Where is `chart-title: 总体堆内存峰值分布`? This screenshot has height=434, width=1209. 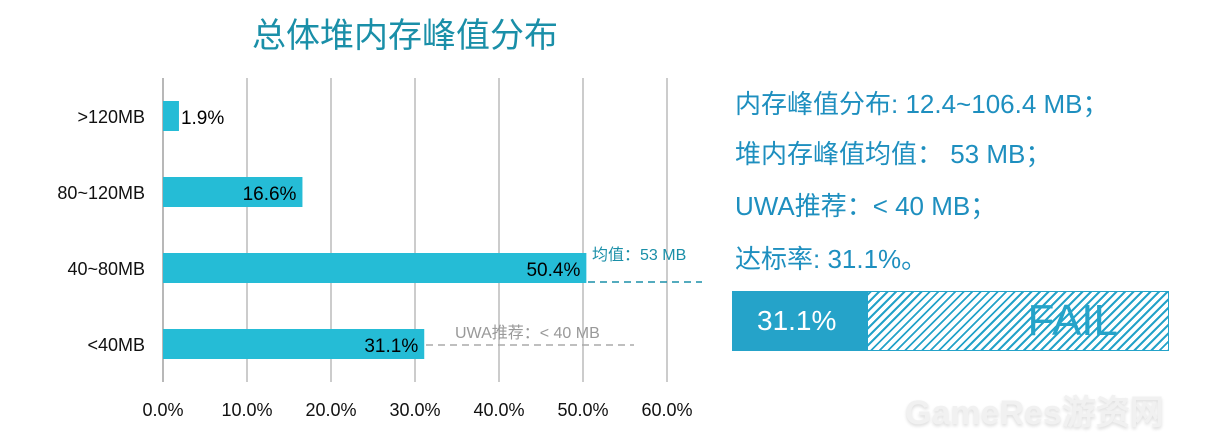 chart-title: 总体堆内存峰值分布 is located at coordinates (405, 36).